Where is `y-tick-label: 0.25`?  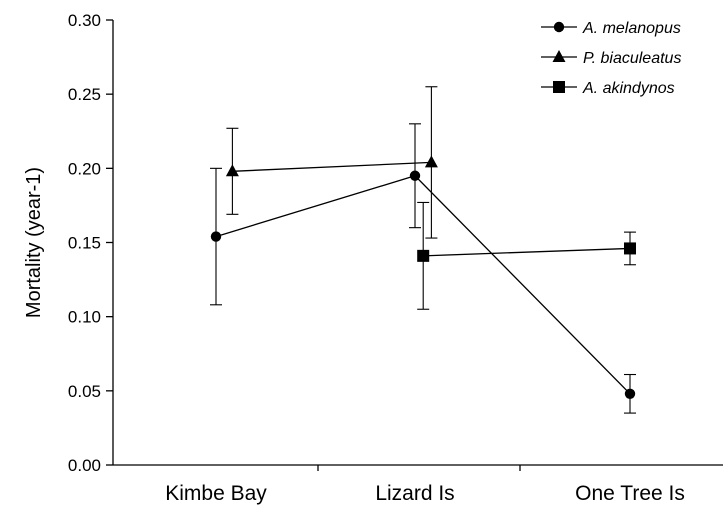 y-tick-label: 0.25 is located at coordinates (84, 94).